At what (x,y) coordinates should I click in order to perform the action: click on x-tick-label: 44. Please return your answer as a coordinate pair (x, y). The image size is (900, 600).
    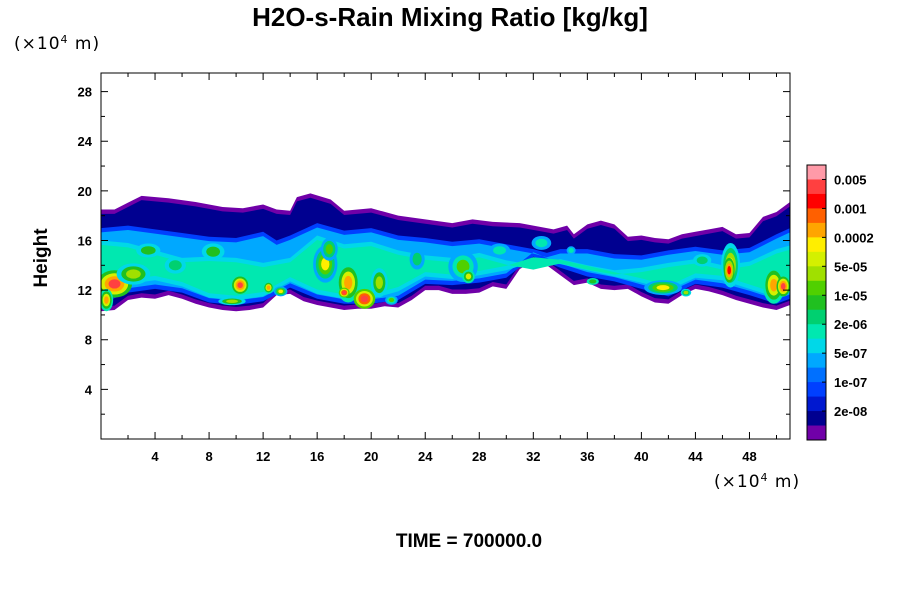
    Looking at the image, I should click on (695, 456).